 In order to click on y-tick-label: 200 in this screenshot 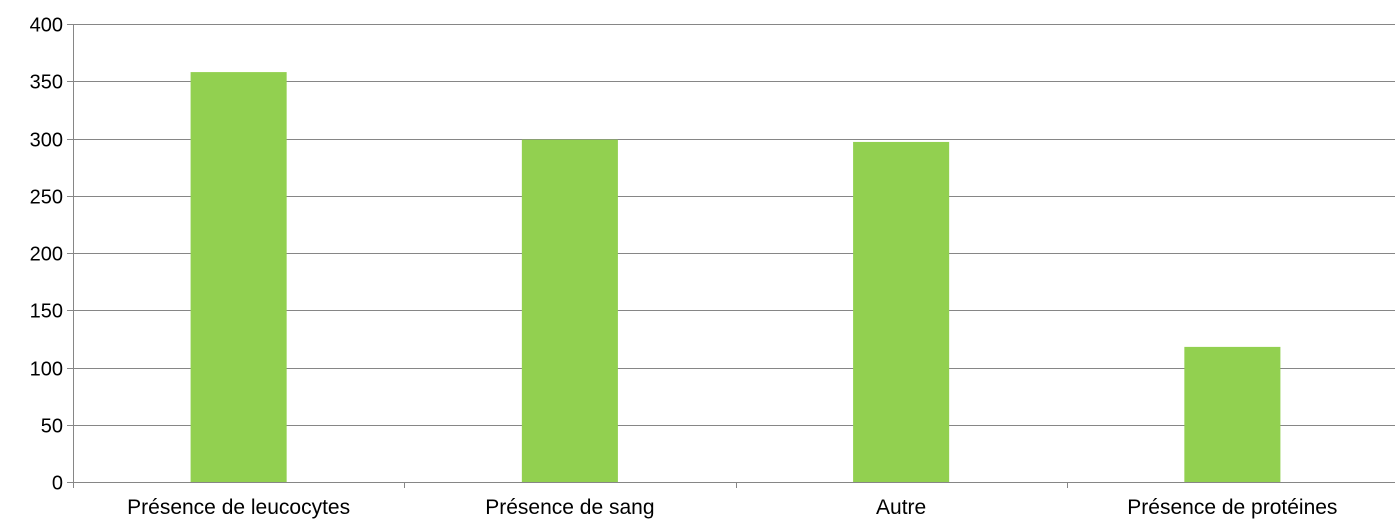, I will do `click(46, 255)`.